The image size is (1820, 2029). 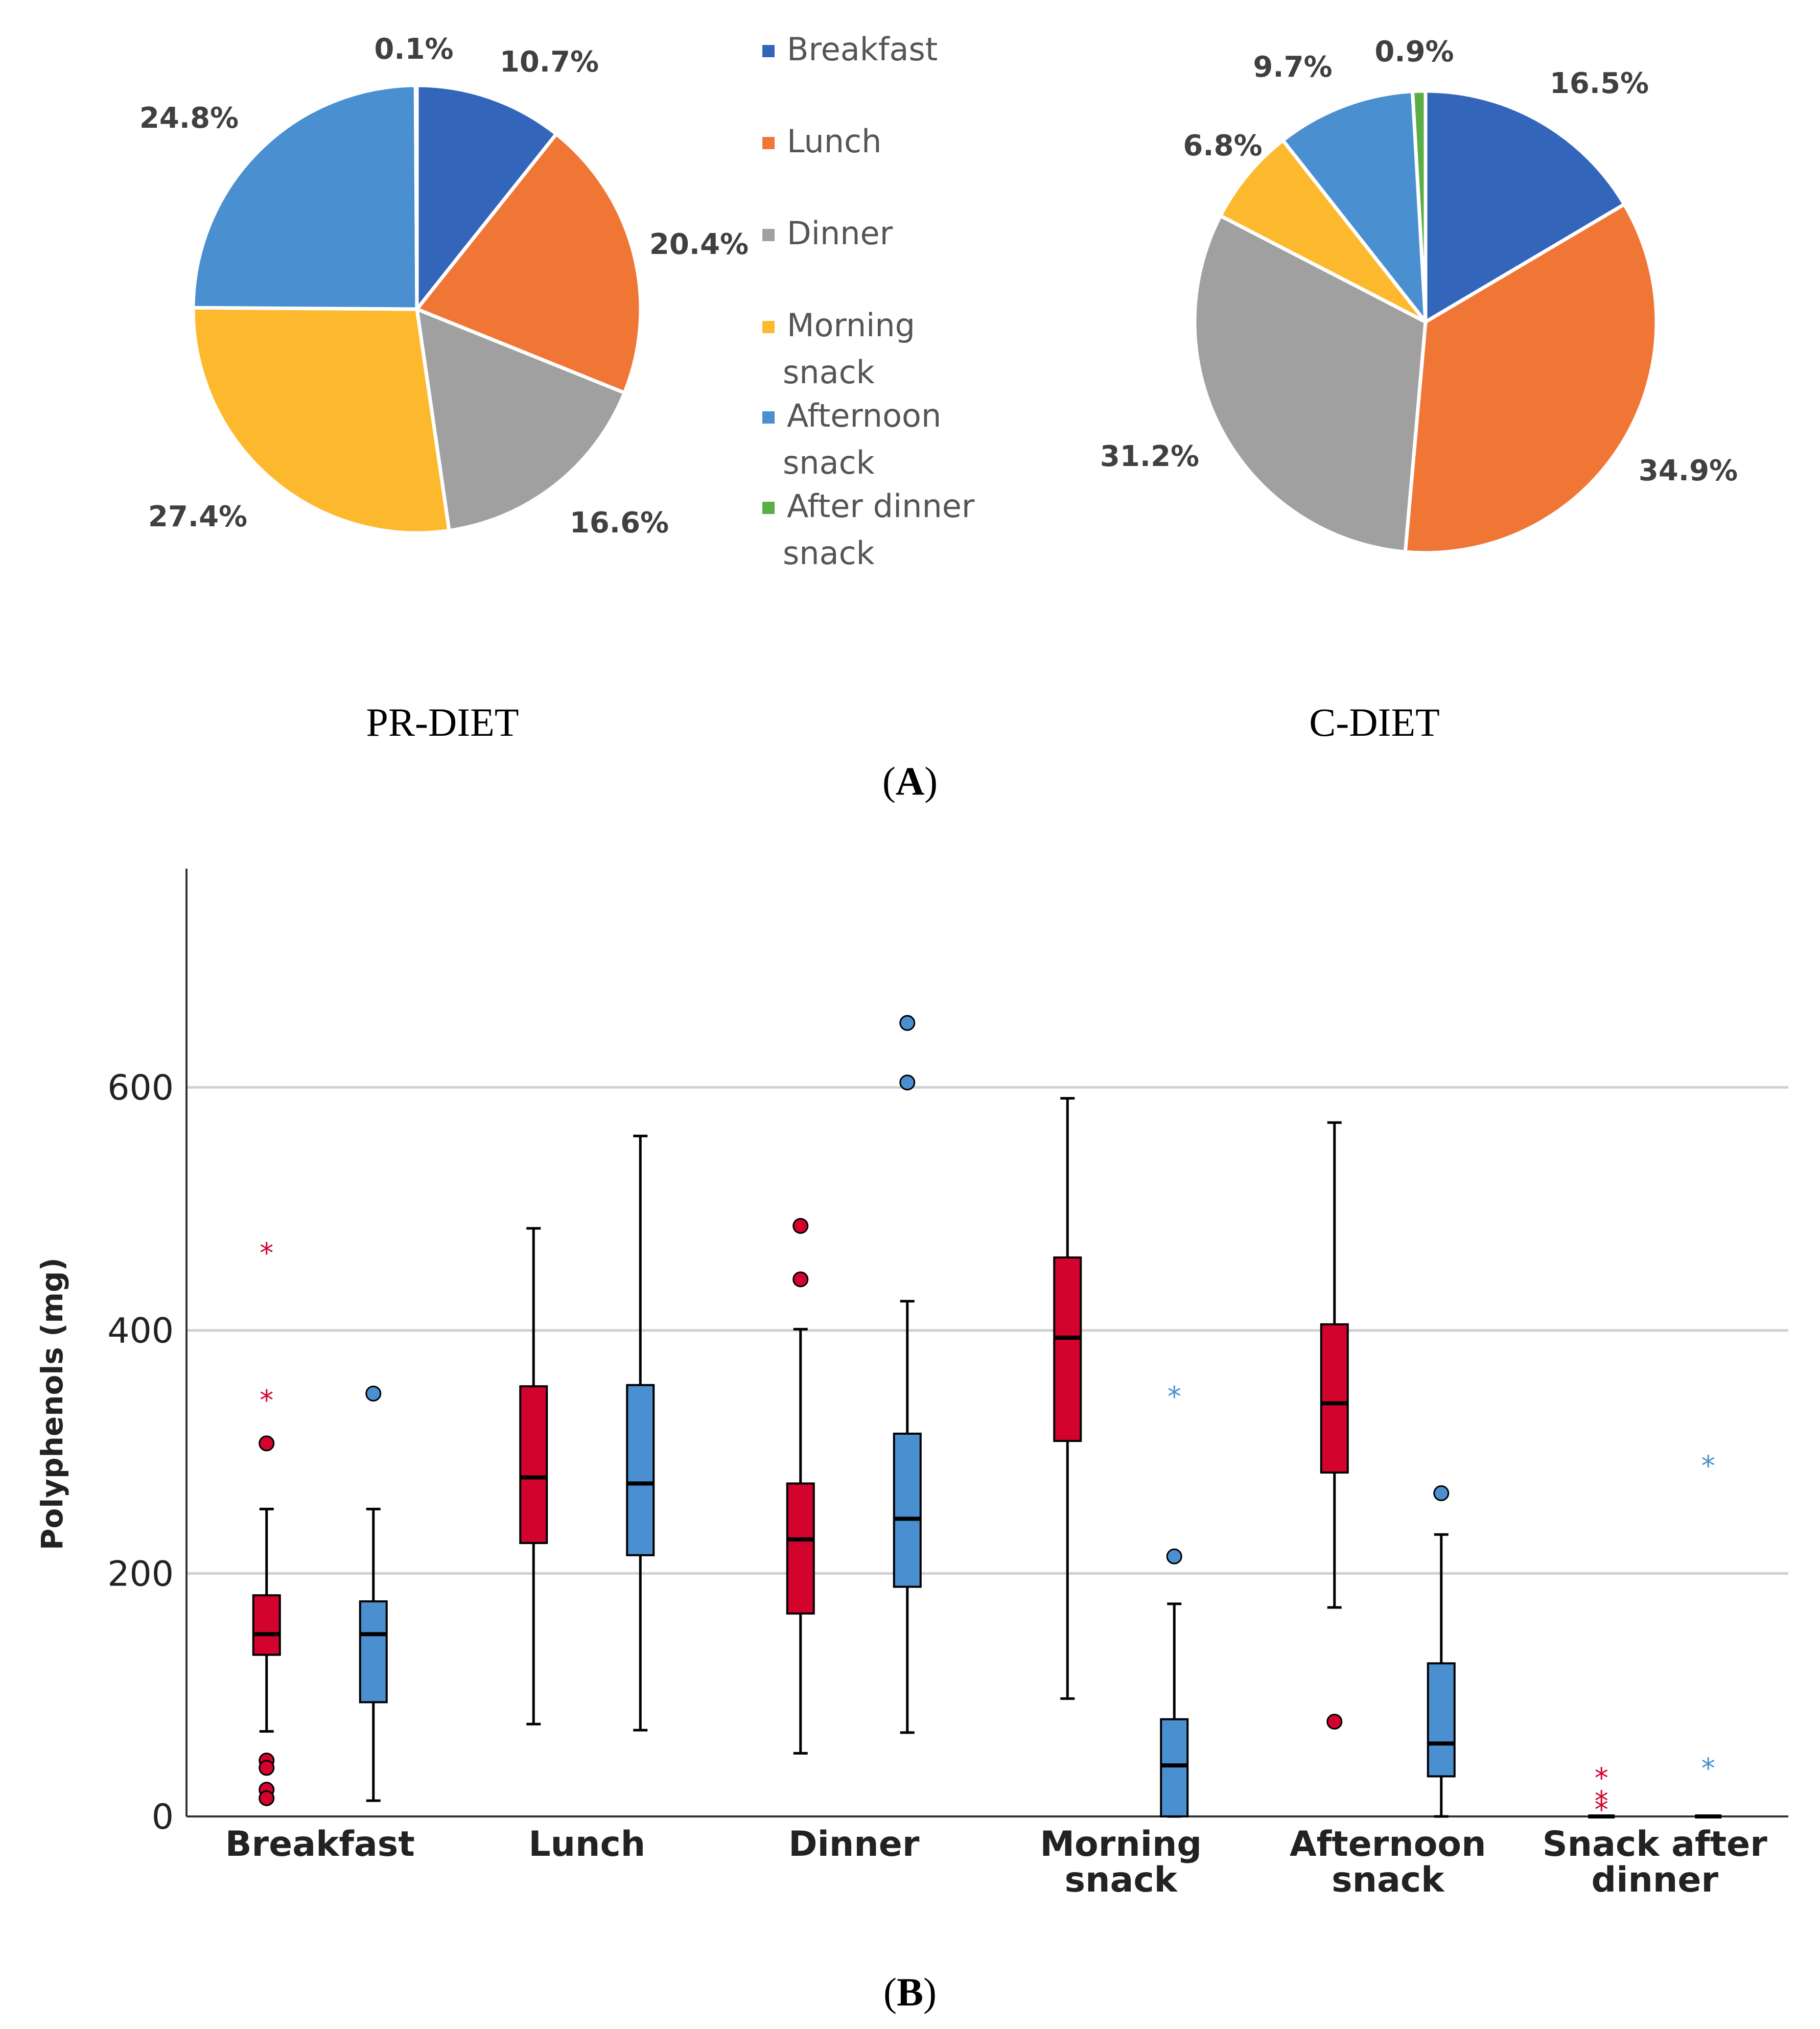 What do you see at coordinates (1655, 1844) in the screenshot?
I see `x-tick-label-snack-after-dinner-line1: Snack after` at bounding box center [1655, 1844].